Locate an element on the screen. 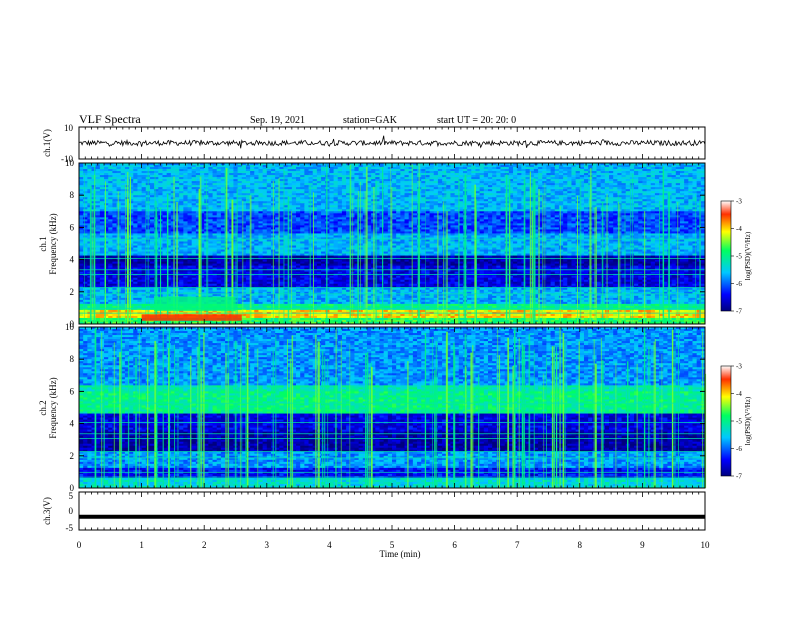  station-label: station=GAK is located at coordinates (370, 120).